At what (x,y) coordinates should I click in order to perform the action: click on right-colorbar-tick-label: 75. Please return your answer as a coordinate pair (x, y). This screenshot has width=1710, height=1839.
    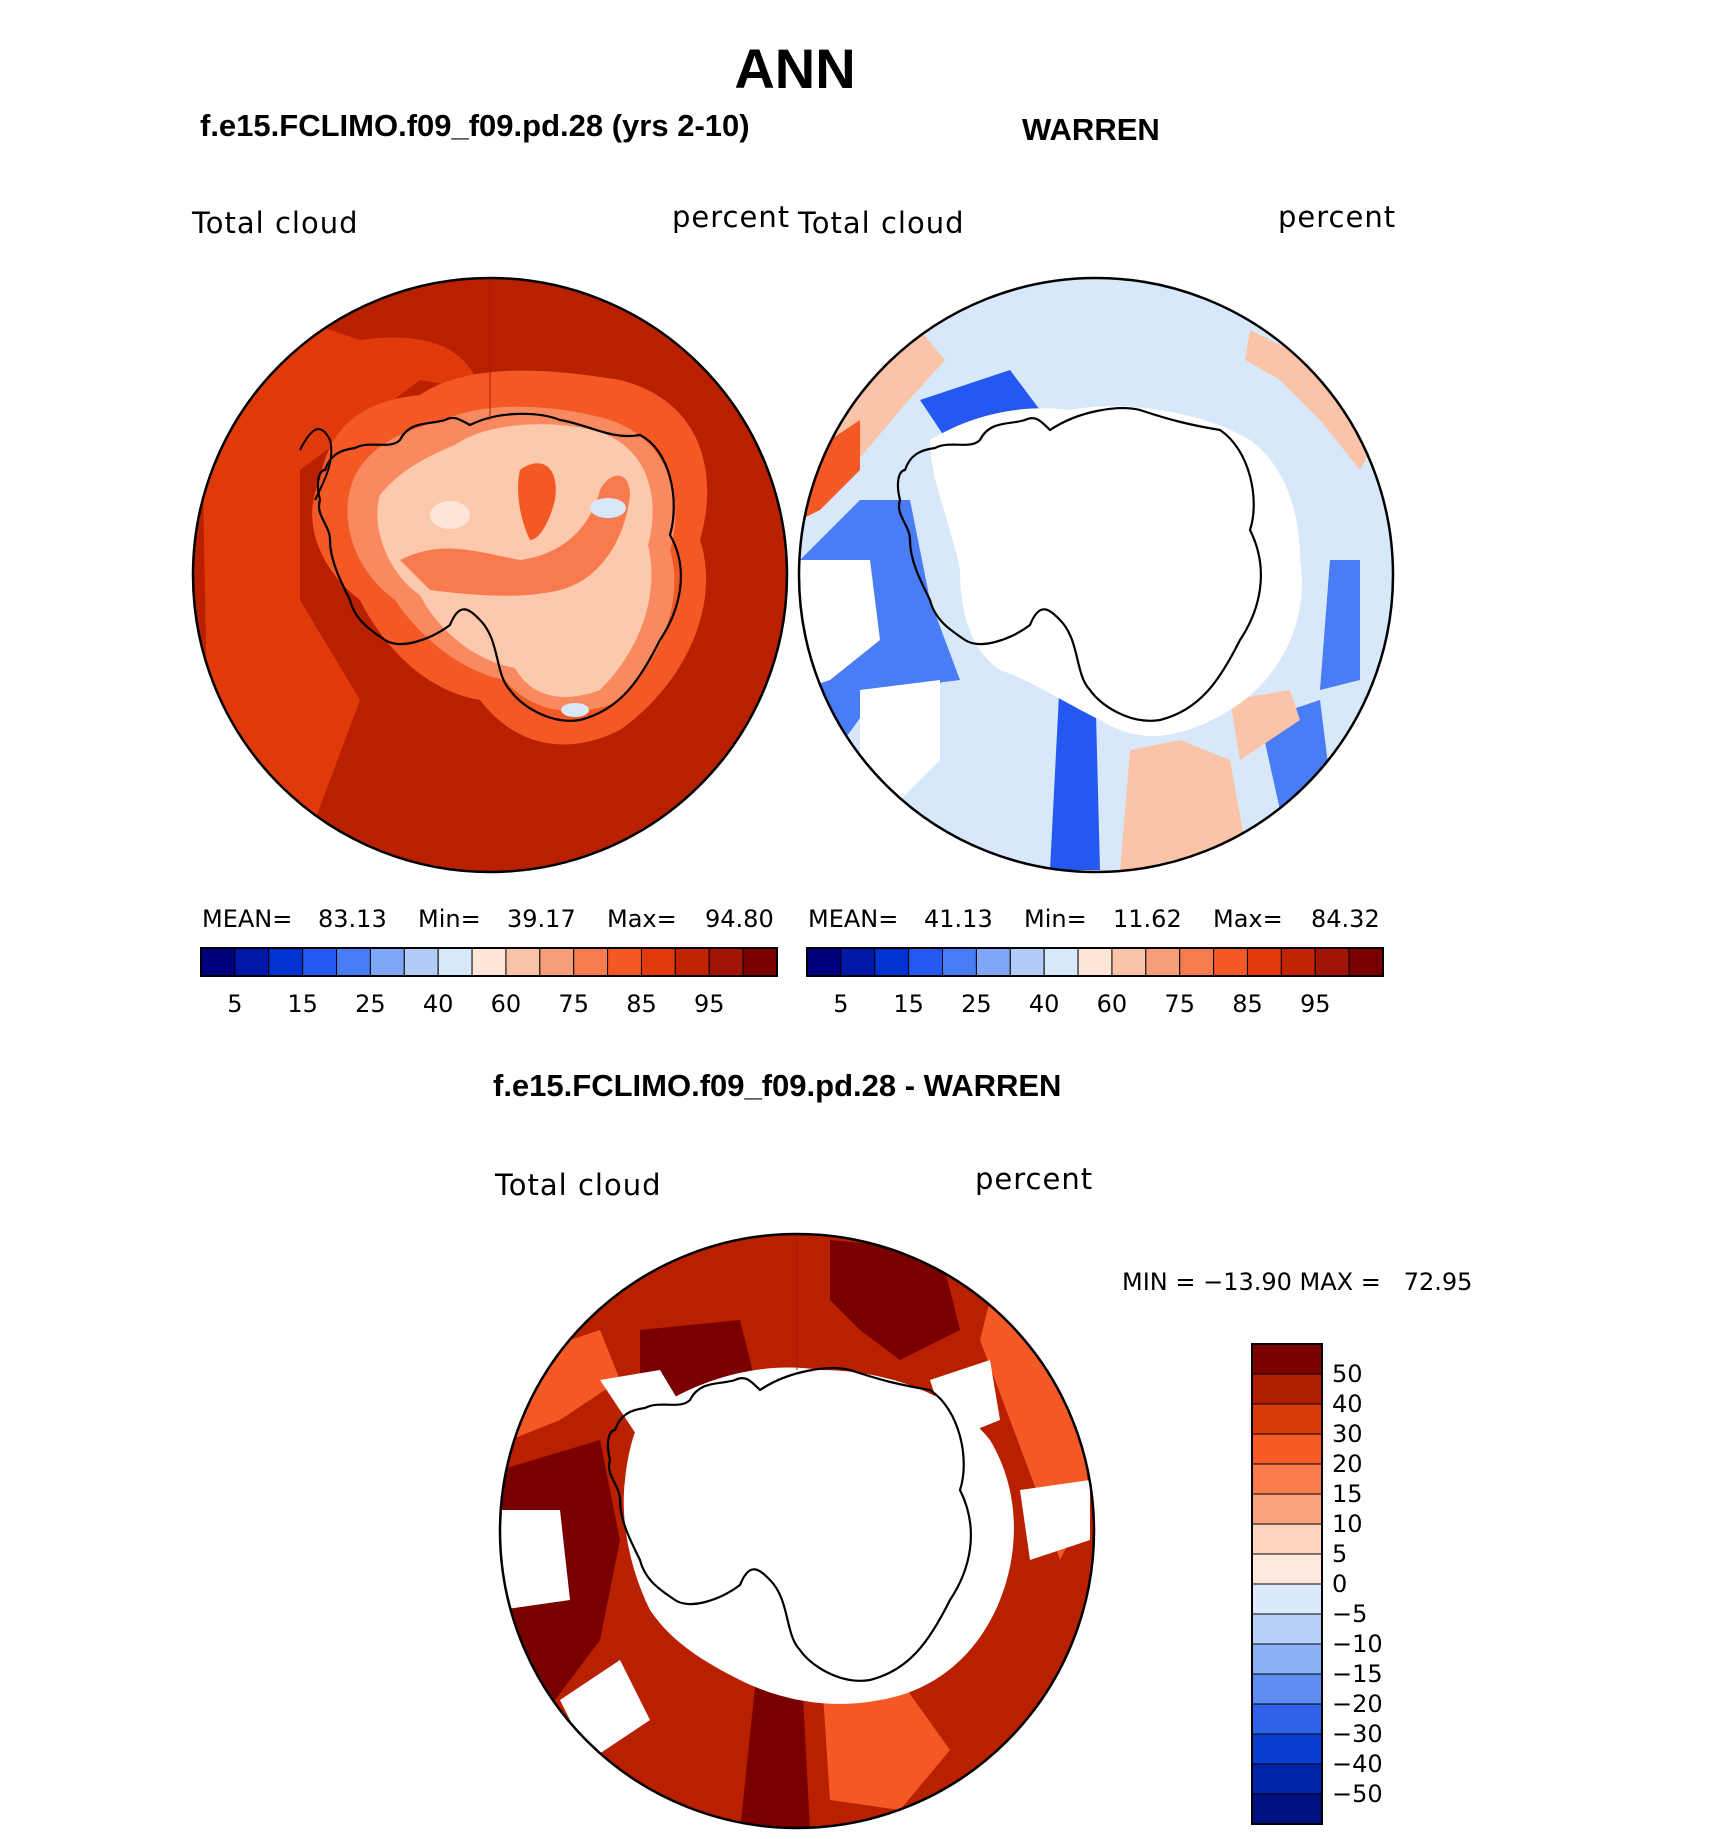
    Looking at the image, I should click on (1179, 1004).